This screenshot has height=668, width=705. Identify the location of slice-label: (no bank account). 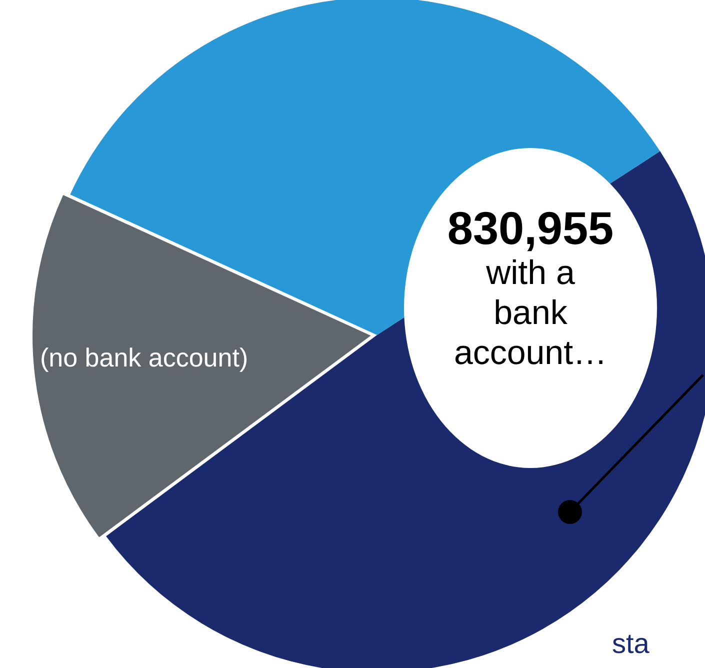
(144, 357).